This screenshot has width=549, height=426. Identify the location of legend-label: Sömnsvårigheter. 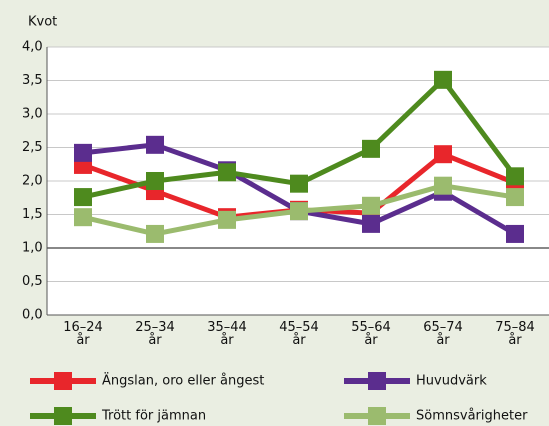
(472, 416).